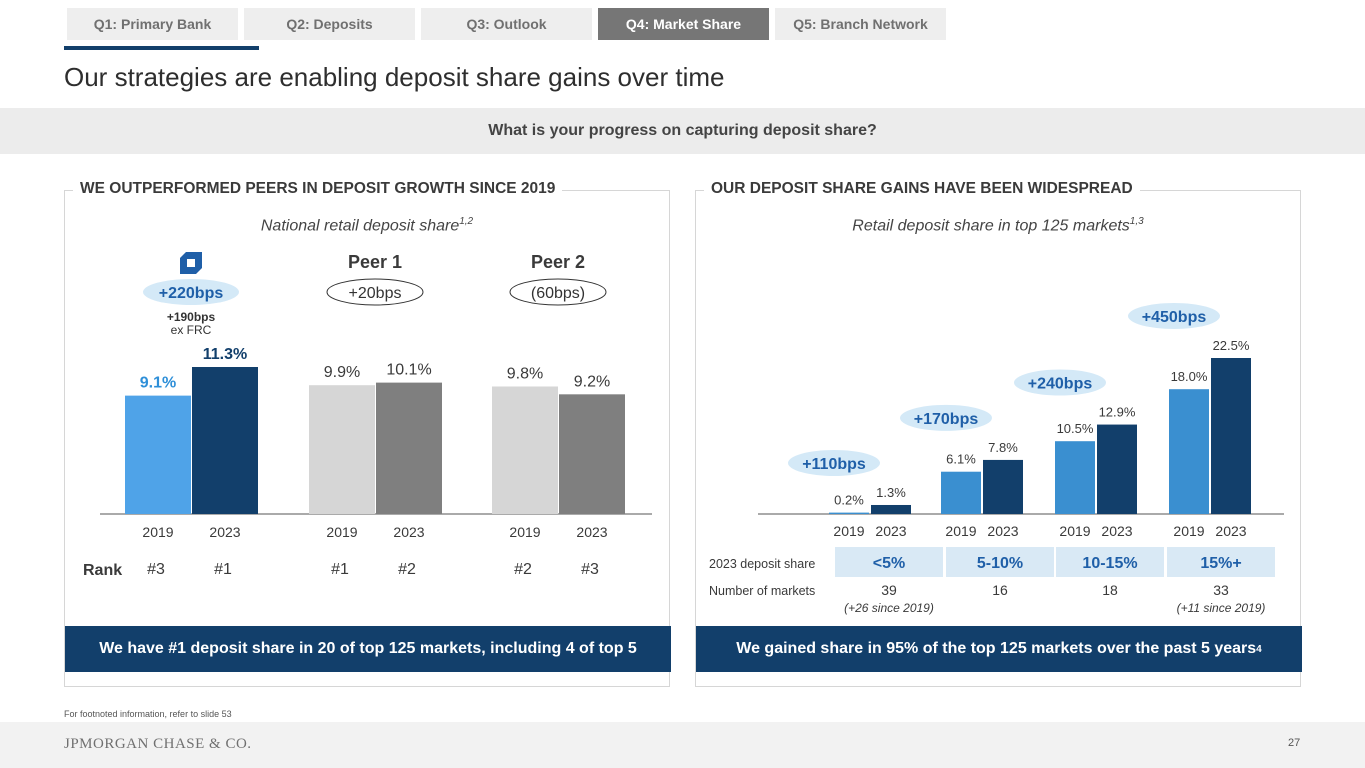  I want to click on share-bucket-label: <5%, so click(889, 563).